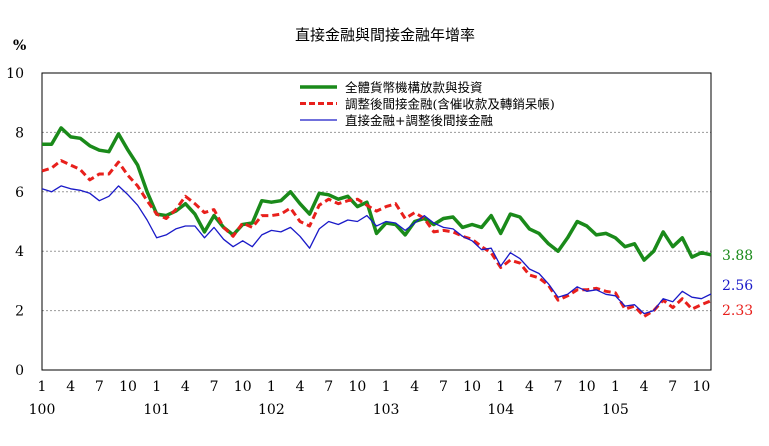 The width and height of the screenshot is (769, 446). What do you see at coordinates (271, 410) in the screenshot?
I see `x-year-label: 102` at bounding box center [271, 410].